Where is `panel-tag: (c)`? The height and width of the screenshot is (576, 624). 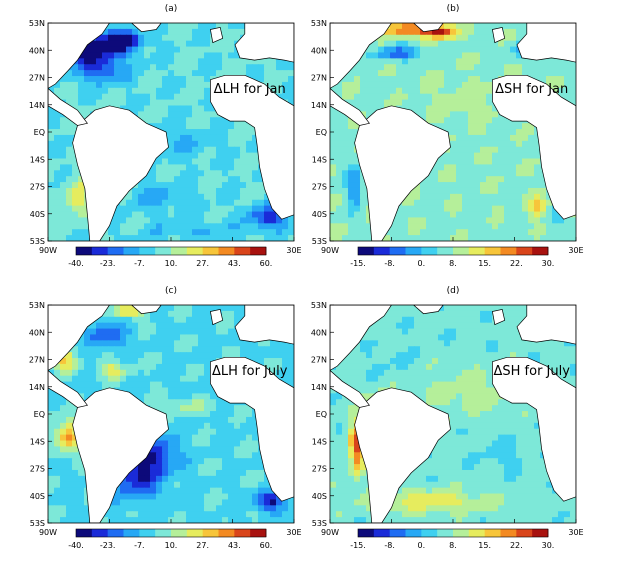
panel-tag: (c) is located at coordinates (171, 291).